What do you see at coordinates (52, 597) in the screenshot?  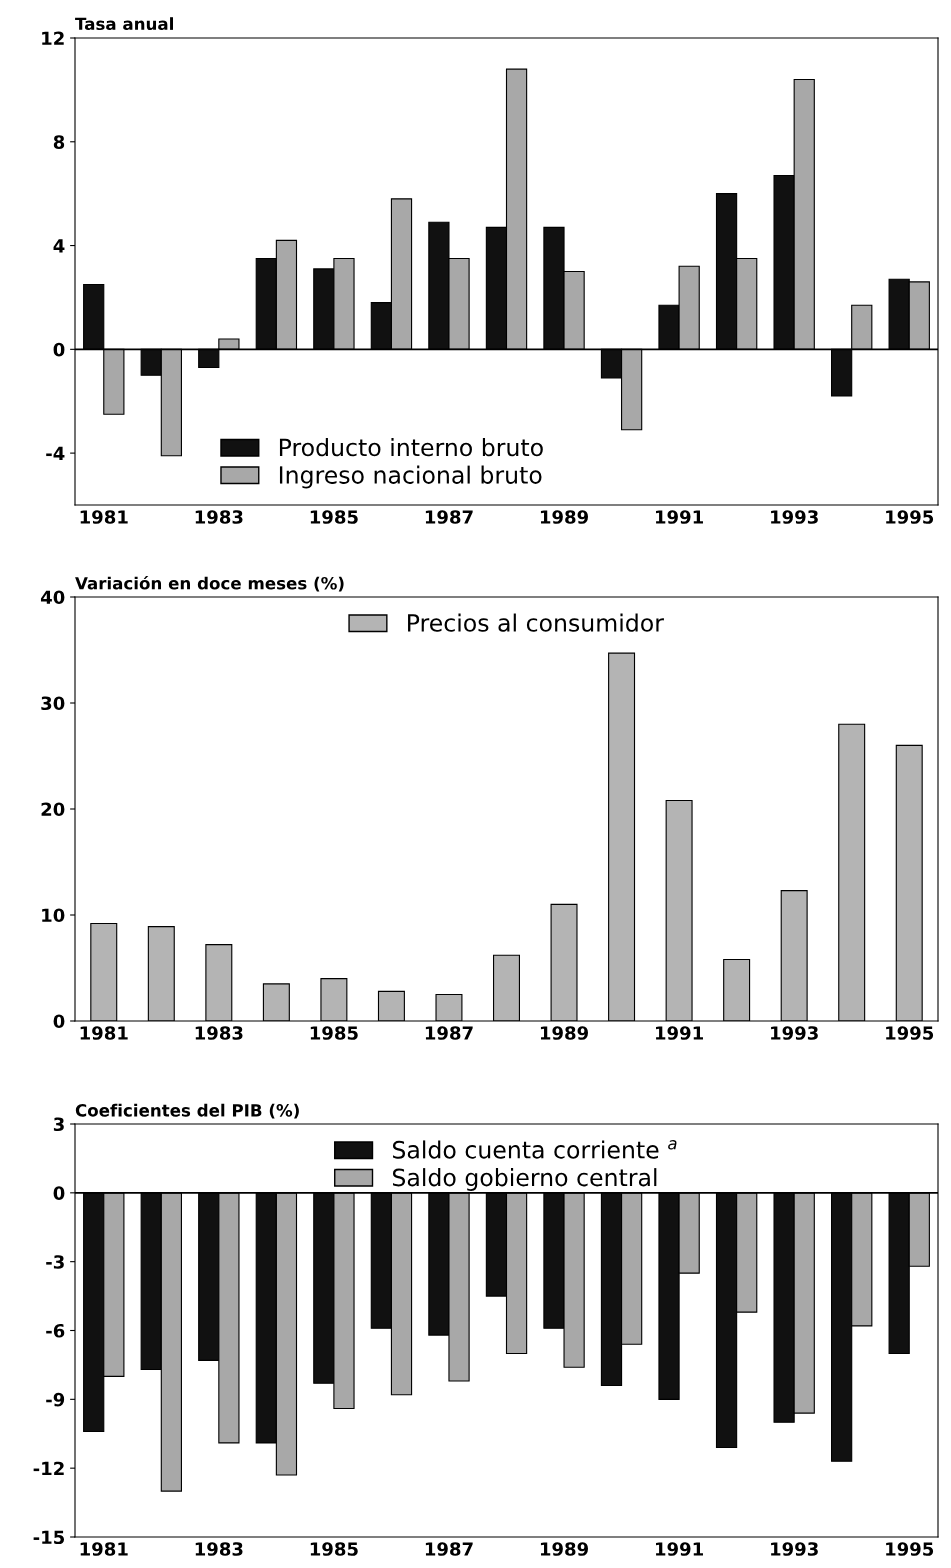 I see `y-tick-label: 40` at bounding box center [52, 597].